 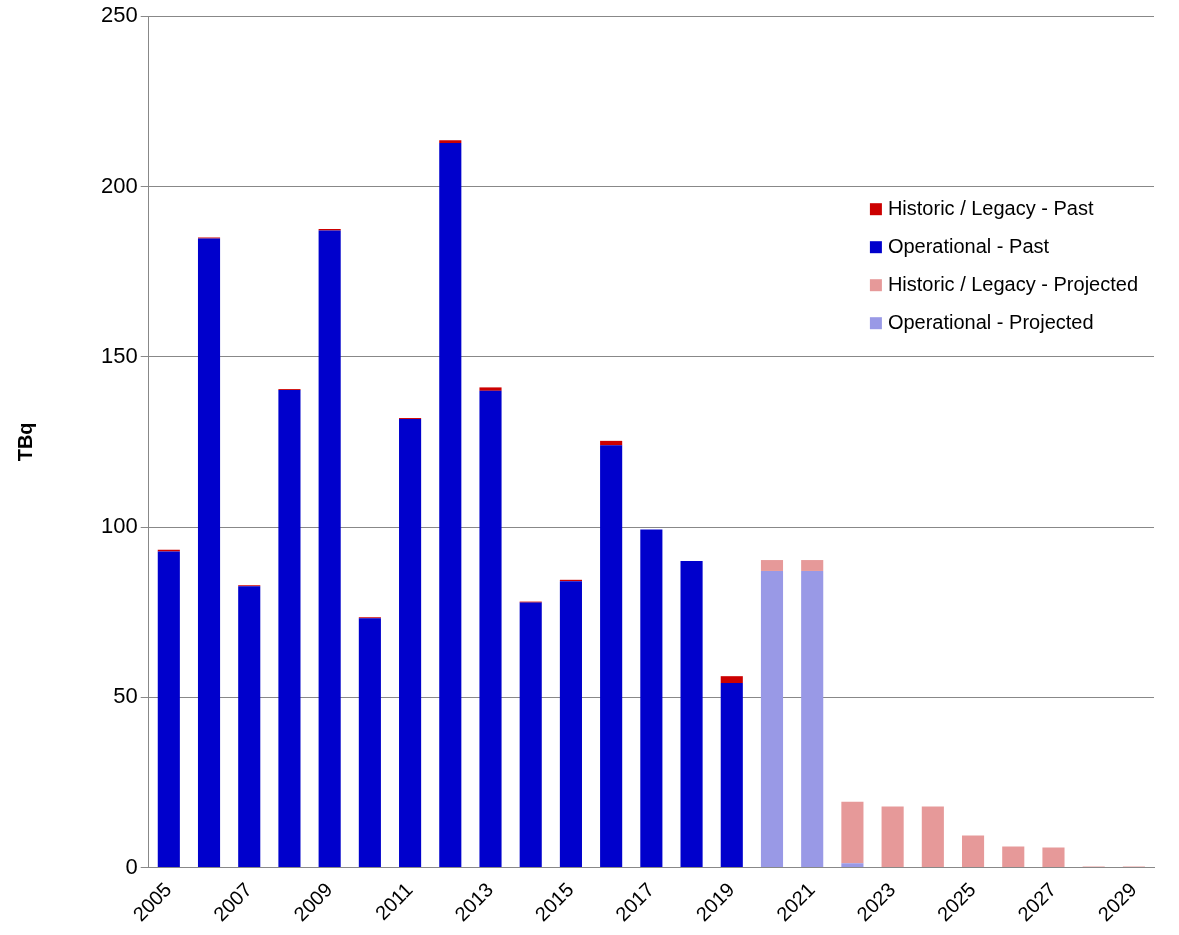 What do you see at coordinates (1013, 283) in the screenshot?
I see `legend-label: Historic / Legacy - Projected` at bounding box center [1013, 283].